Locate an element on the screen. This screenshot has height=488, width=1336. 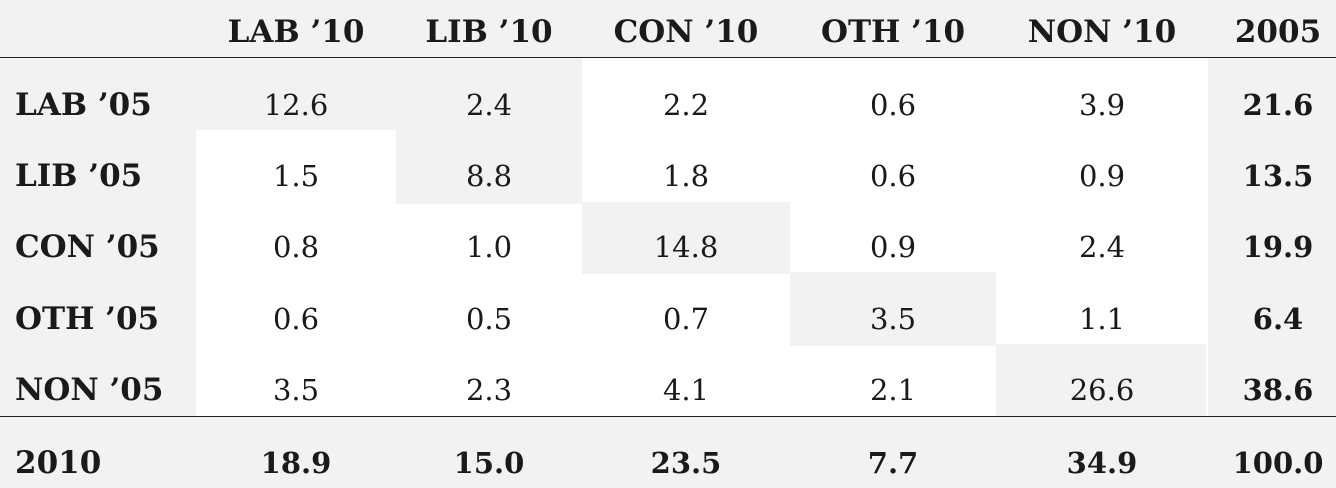
oth-oth-background is located at coordinates (893, 309).